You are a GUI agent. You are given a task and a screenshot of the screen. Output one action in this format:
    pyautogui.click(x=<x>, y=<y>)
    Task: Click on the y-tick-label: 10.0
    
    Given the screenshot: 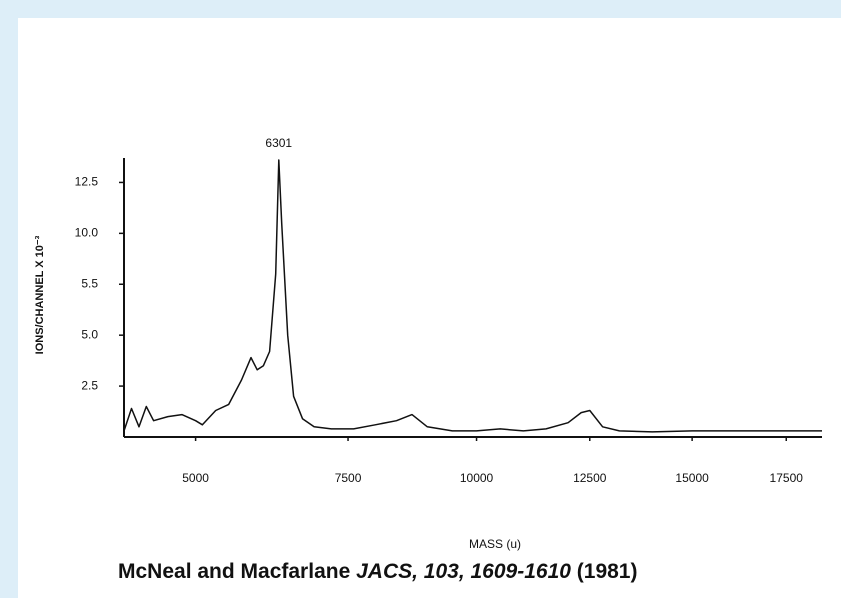 What is the action you would take?
    pyautogui.click(x=87, y=233)
    